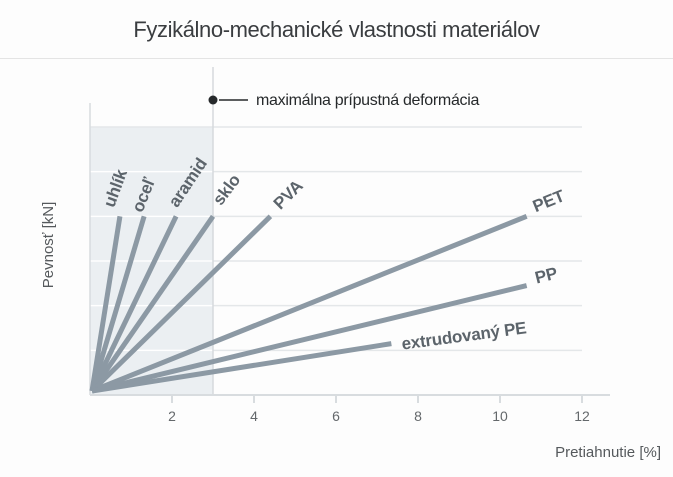  I want to click on series-line-uhl-k, so click(106, 303).